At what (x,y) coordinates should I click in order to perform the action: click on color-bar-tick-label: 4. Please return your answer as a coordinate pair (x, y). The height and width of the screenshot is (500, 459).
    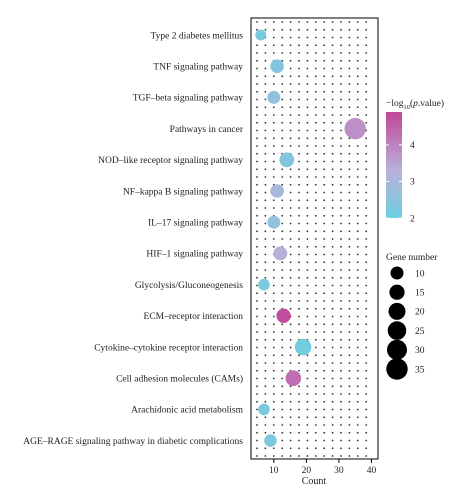
    Looking at the image, I should click on (412, 146).